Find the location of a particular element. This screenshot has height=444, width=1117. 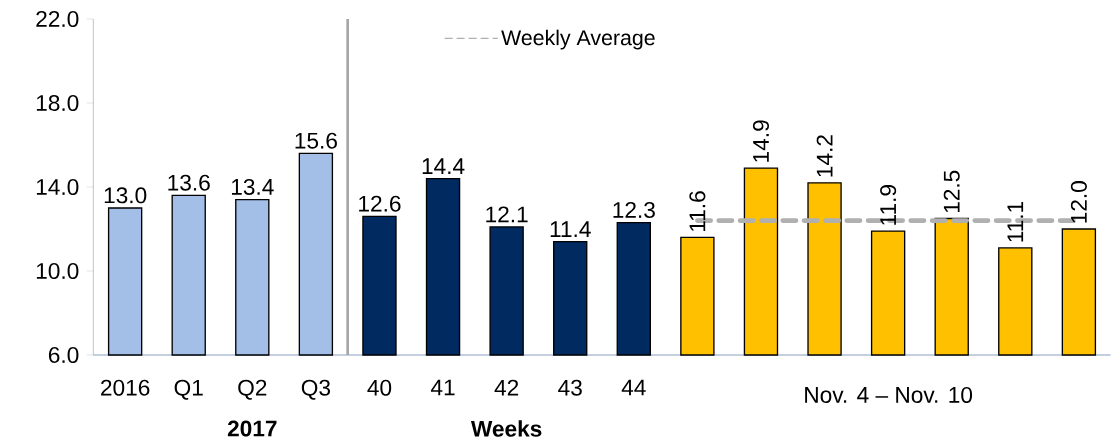

x-tick-label: 40 is located at coordinates (379, 387).